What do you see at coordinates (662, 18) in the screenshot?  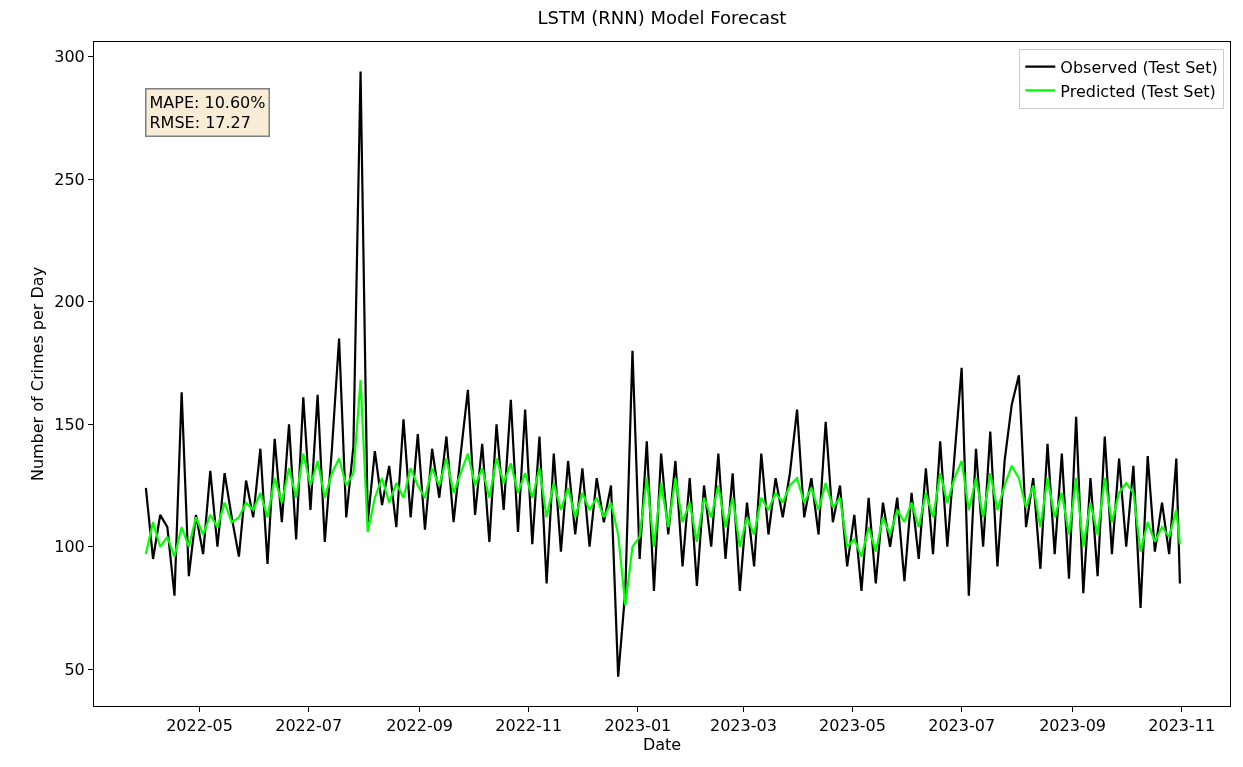 I see `chart-title: LSTM (RNN) Model Forecast` at bounding box center [662, 18].